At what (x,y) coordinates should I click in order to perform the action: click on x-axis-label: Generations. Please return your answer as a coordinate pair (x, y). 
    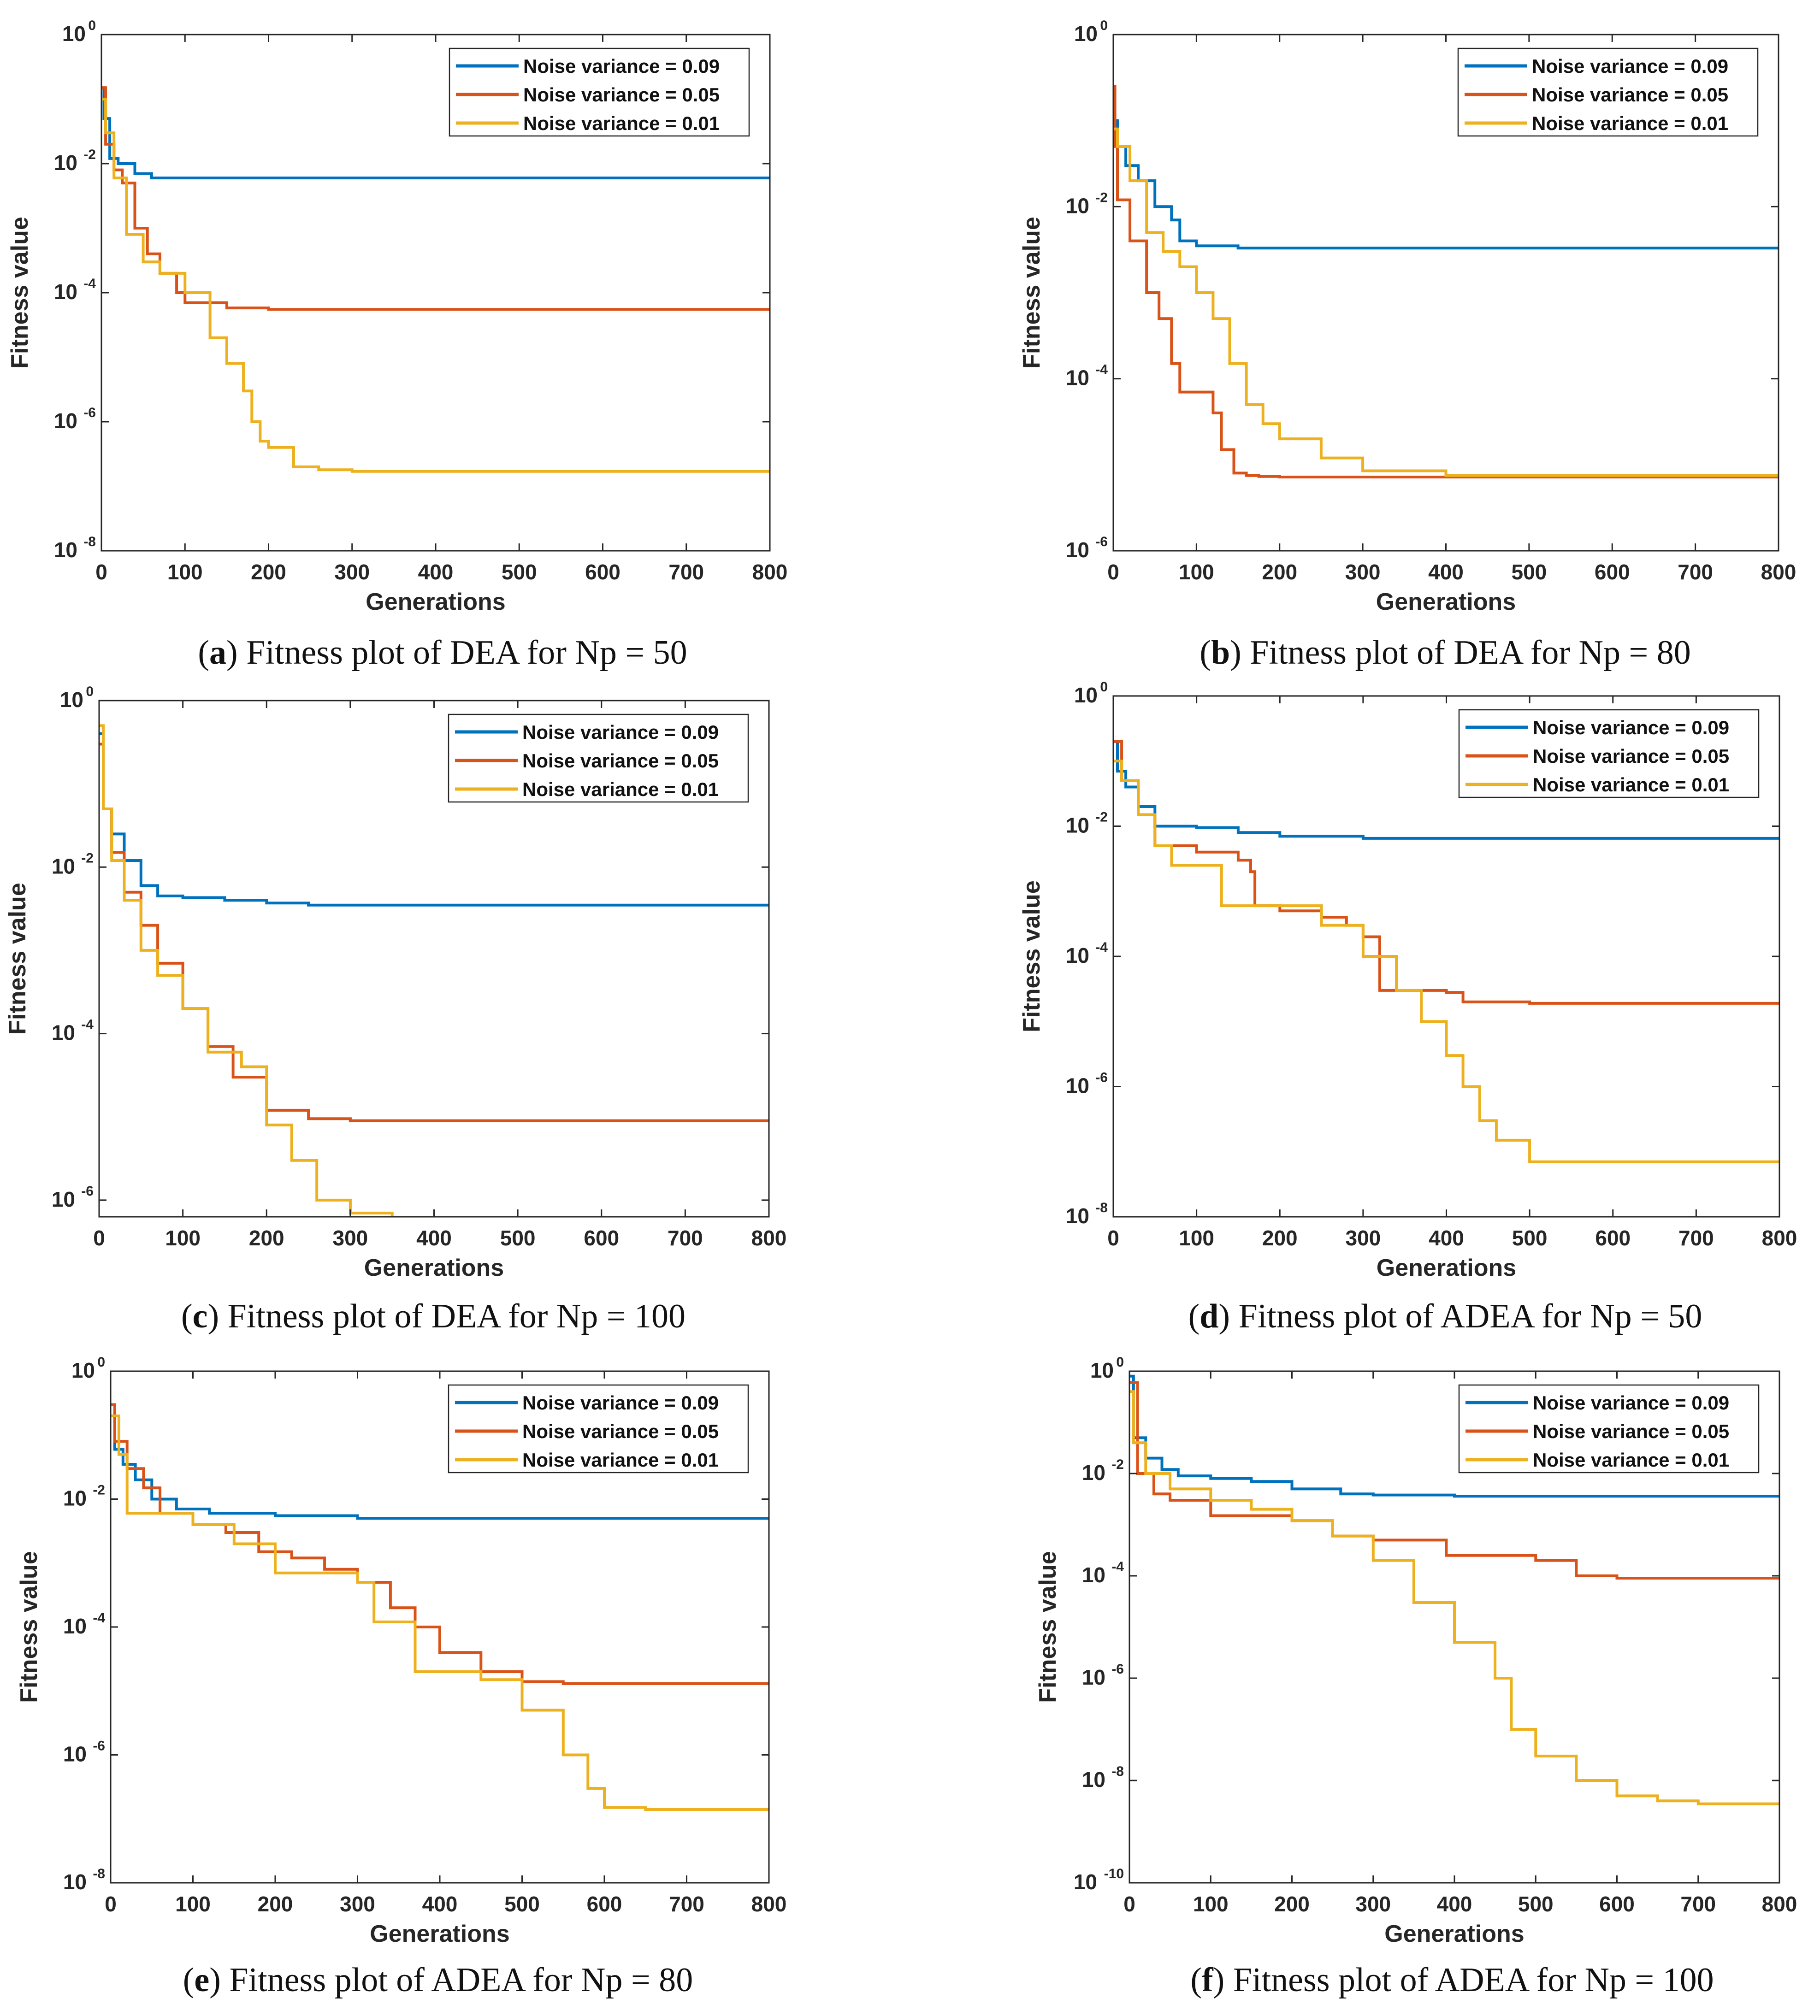
    Looking at the image, I should click on (1446, 602).